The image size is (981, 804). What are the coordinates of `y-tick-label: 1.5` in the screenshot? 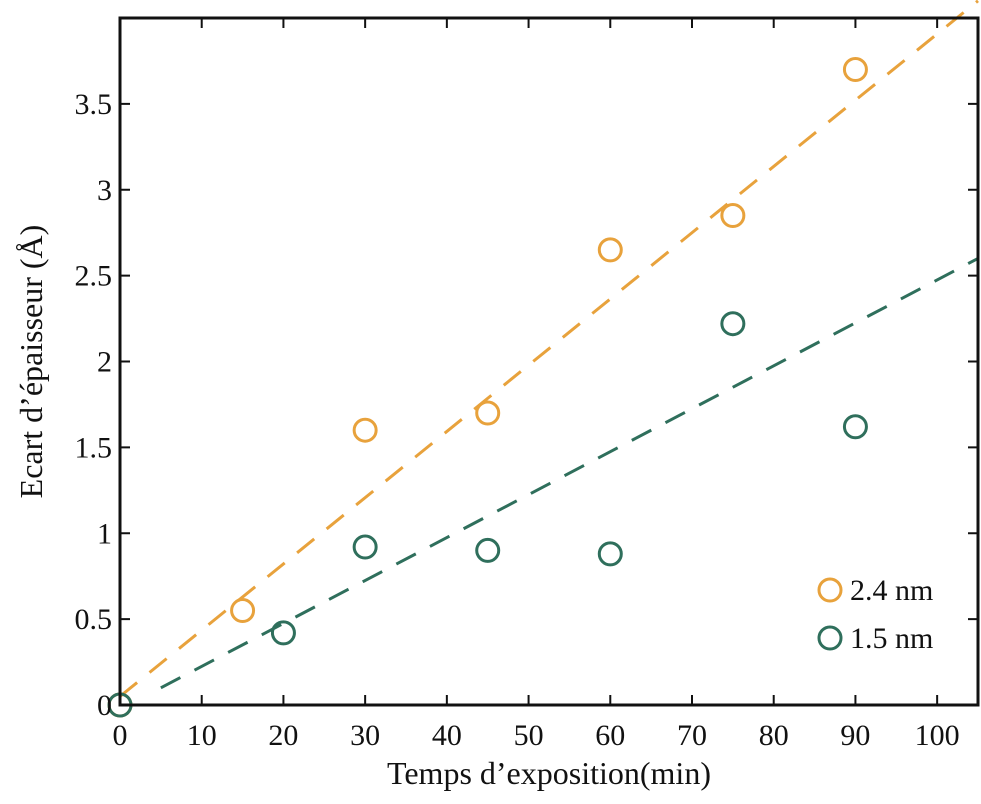 It's located at (94, 447).